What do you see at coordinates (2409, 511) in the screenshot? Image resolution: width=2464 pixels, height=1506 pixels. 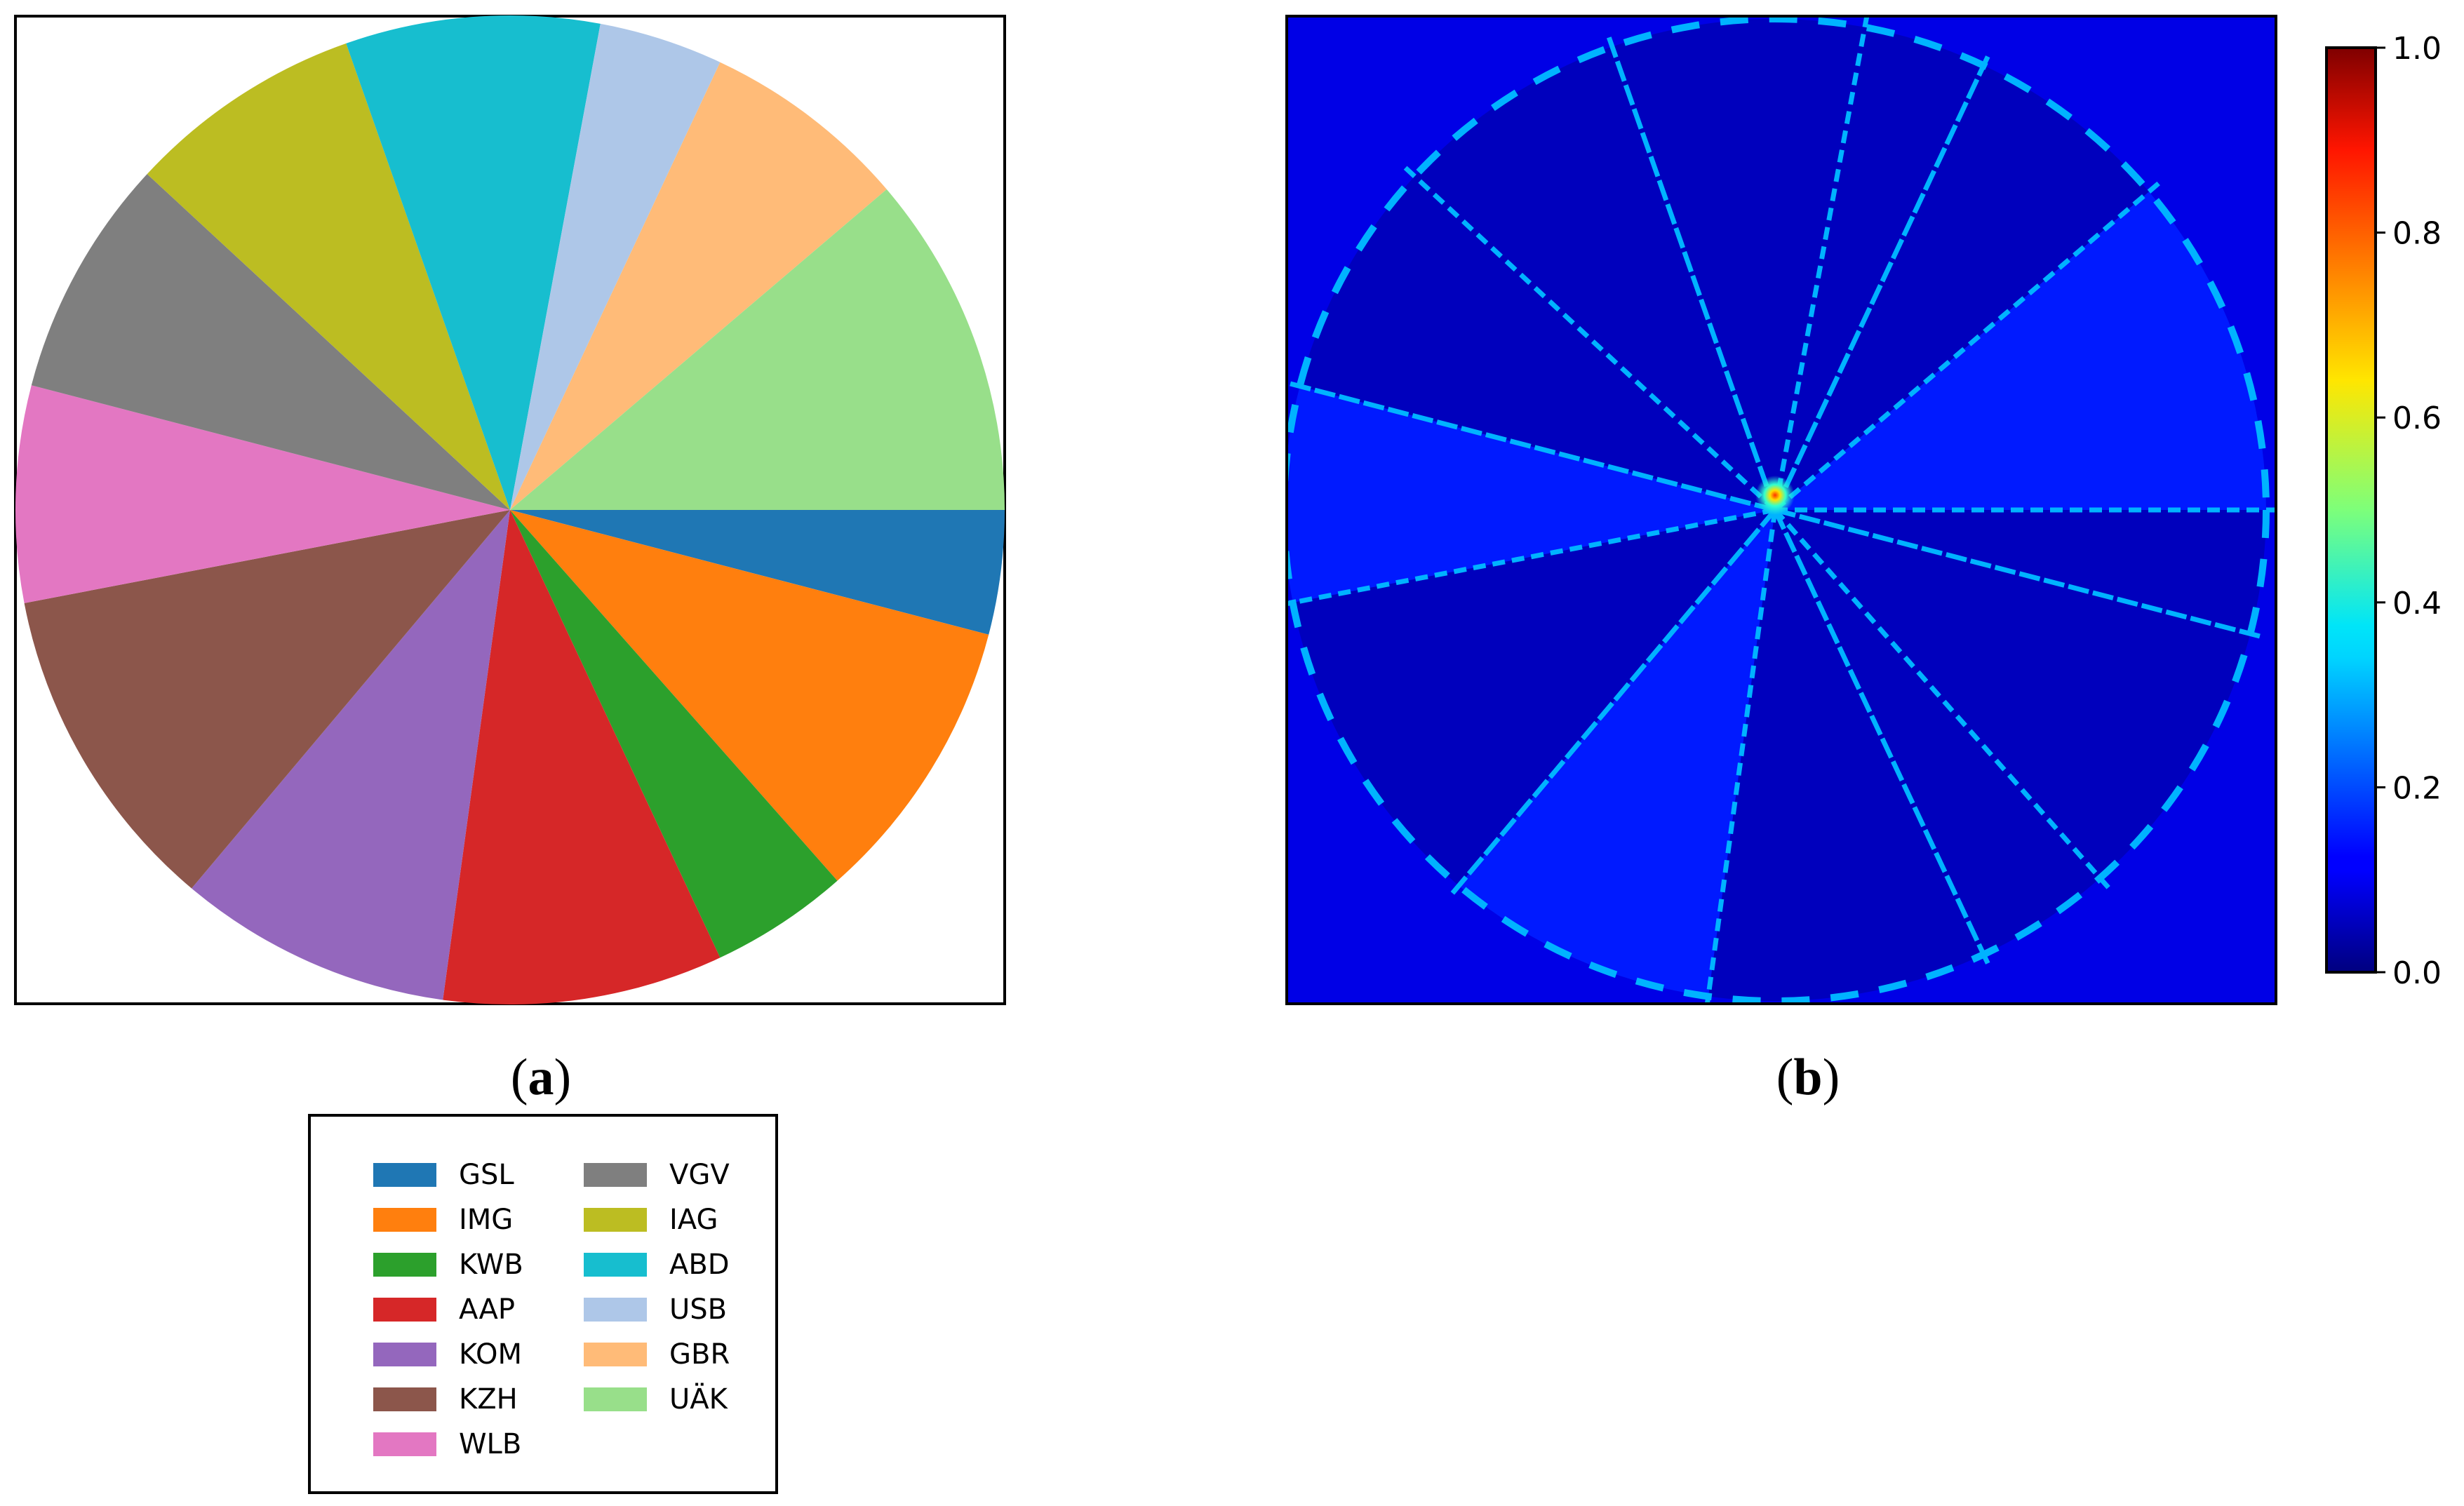 I see `colorbar-ticks: 0.0 0.2 0.4 0.6 0.8 1.0` at bounding box center [2409, 511].